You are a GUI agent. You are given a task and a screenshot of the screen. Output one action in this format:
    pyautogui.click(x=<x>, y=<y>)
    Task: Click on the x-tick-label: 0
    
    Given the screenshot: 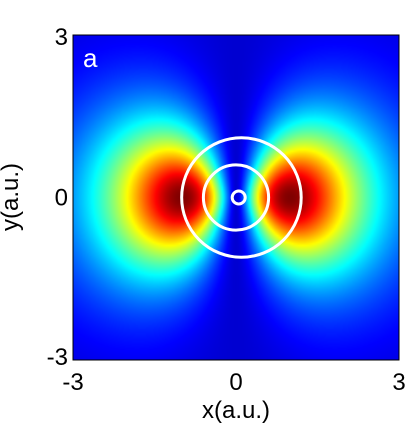 What is the action you would take?
    pyautogui.click(x=235, y=382)
    